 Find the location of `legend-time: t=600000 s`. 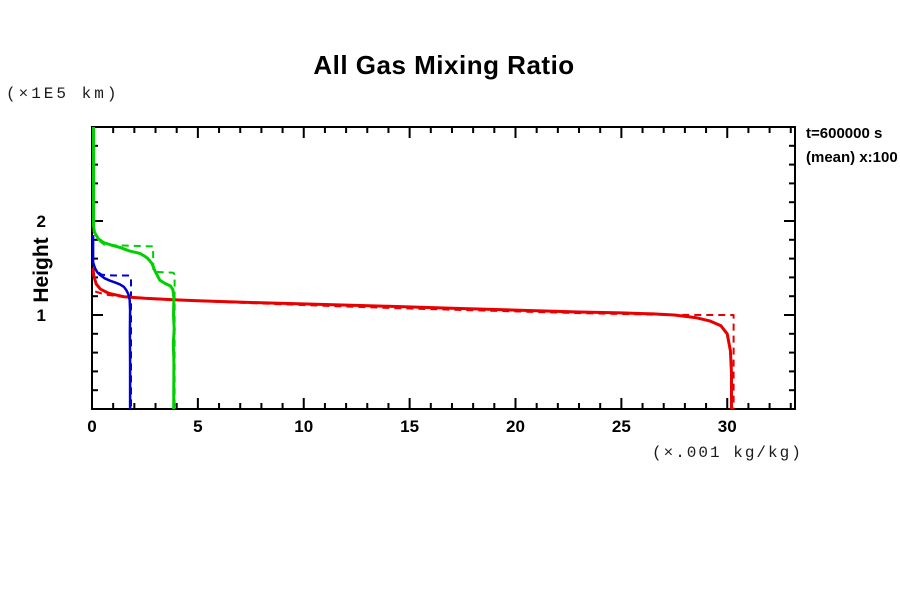

legend-time: t=600000 s is located at coordinates (844, 133).